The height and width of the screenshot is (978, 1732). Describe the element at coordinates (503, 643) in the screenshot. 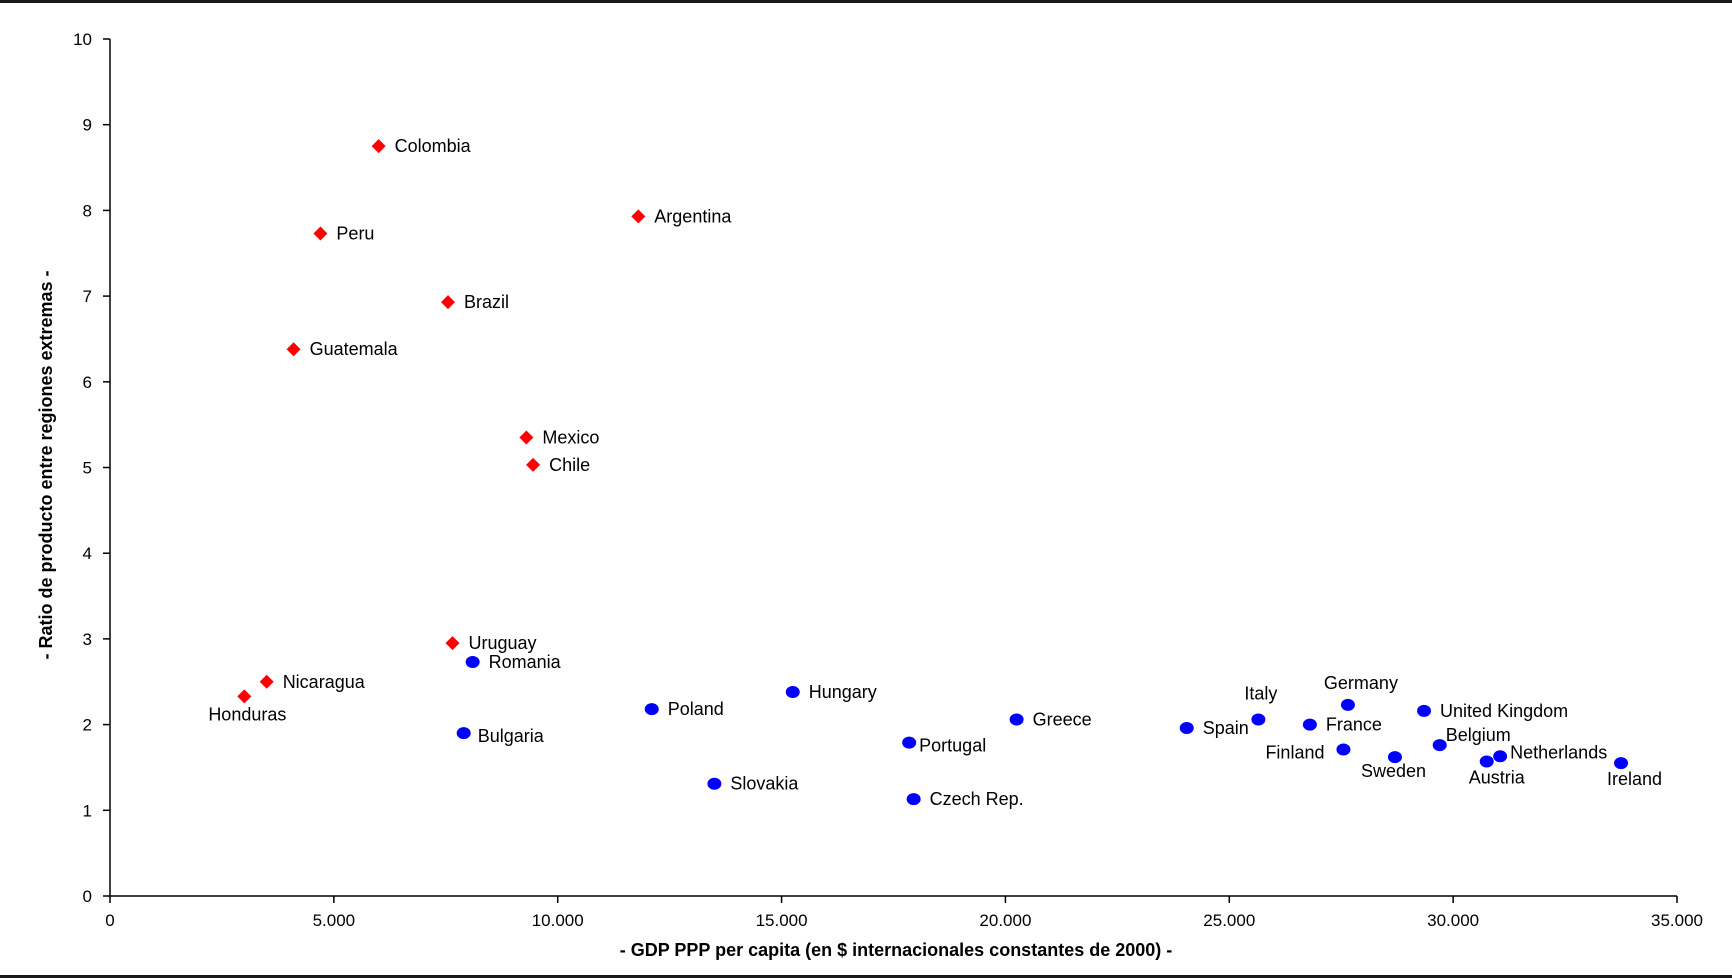

I see `point-label: Uruguay` at that location.